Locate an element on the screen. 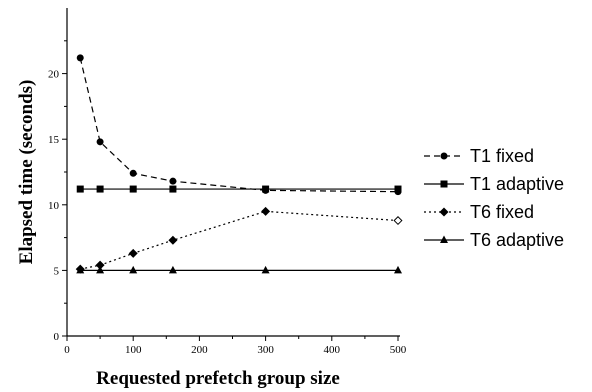 The height and width of the screenshot is (392, 592). legend-label: T6 adaptive is located at coordinates (517, 240).